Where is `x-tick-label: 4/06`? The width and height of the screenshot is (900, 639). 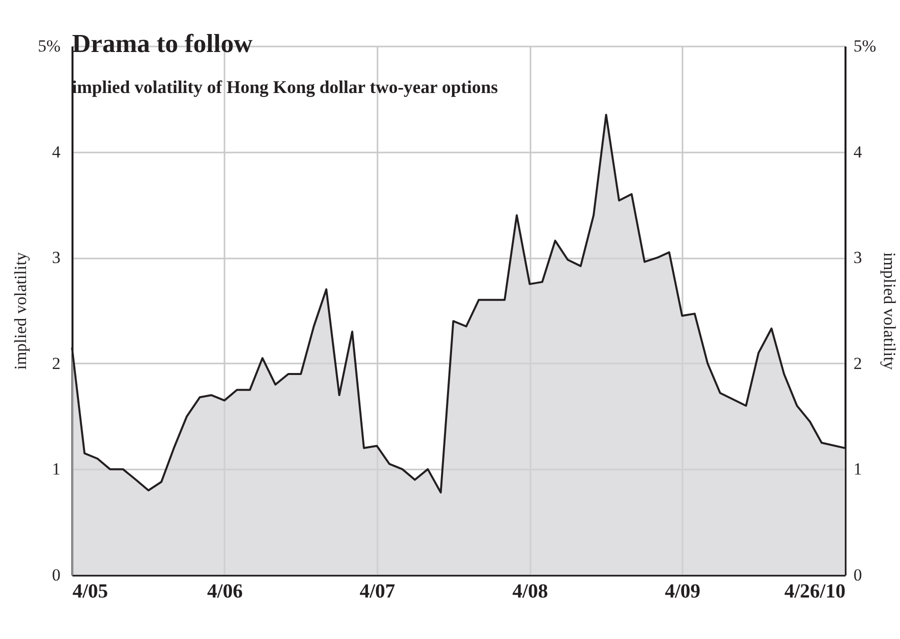
x-tick-label: 4/06 is located at coordinates (225, 591).